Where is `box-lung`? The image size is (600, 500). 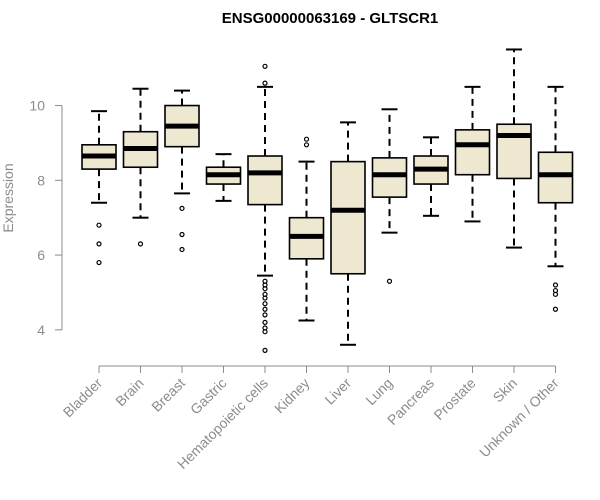 box-lung is located at coordinates (389, 196).